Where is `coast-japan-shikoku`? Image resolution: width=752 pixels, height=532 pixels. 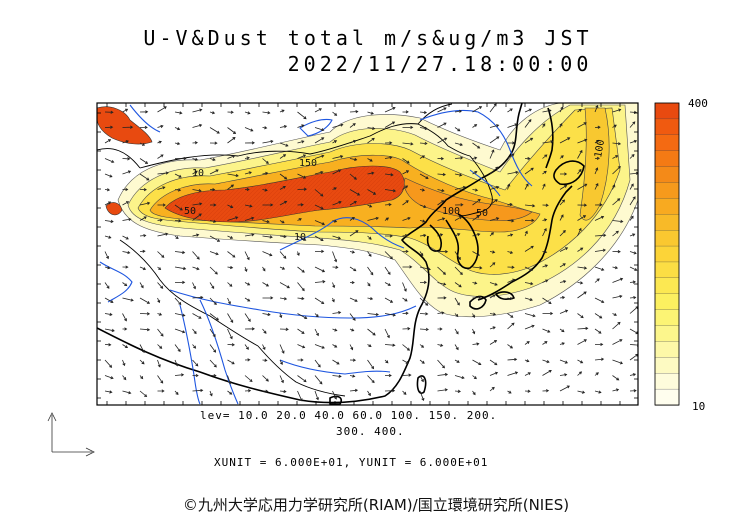 coast-japan-shikoku is located at coordinates (505, 295).